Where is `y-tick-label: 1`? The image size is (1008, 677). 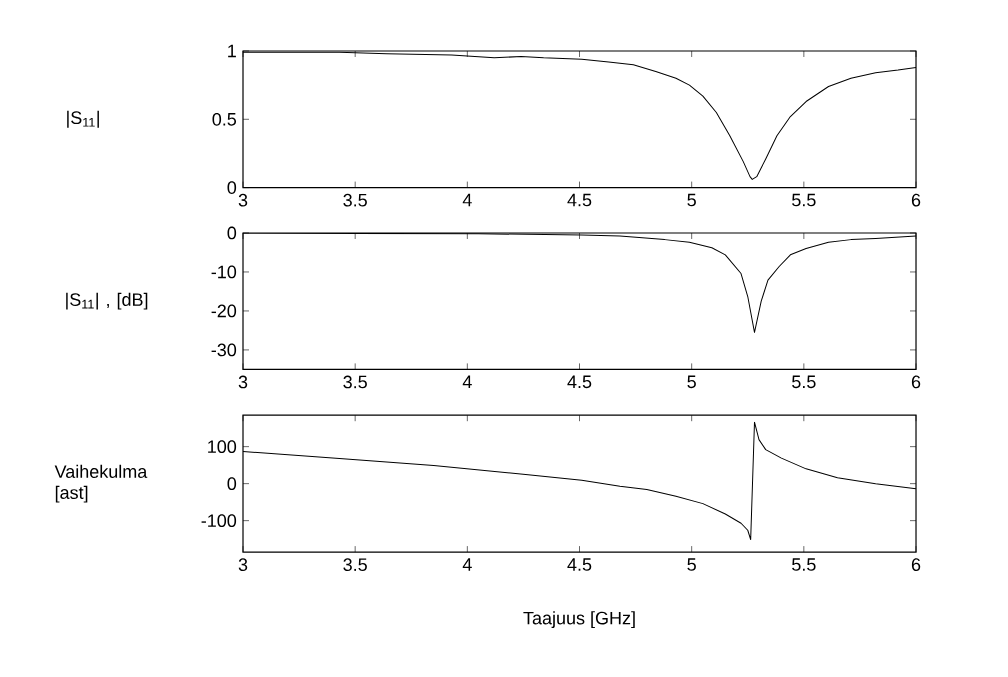
y-tick-label: 1 is located at coordinates (232, 51).